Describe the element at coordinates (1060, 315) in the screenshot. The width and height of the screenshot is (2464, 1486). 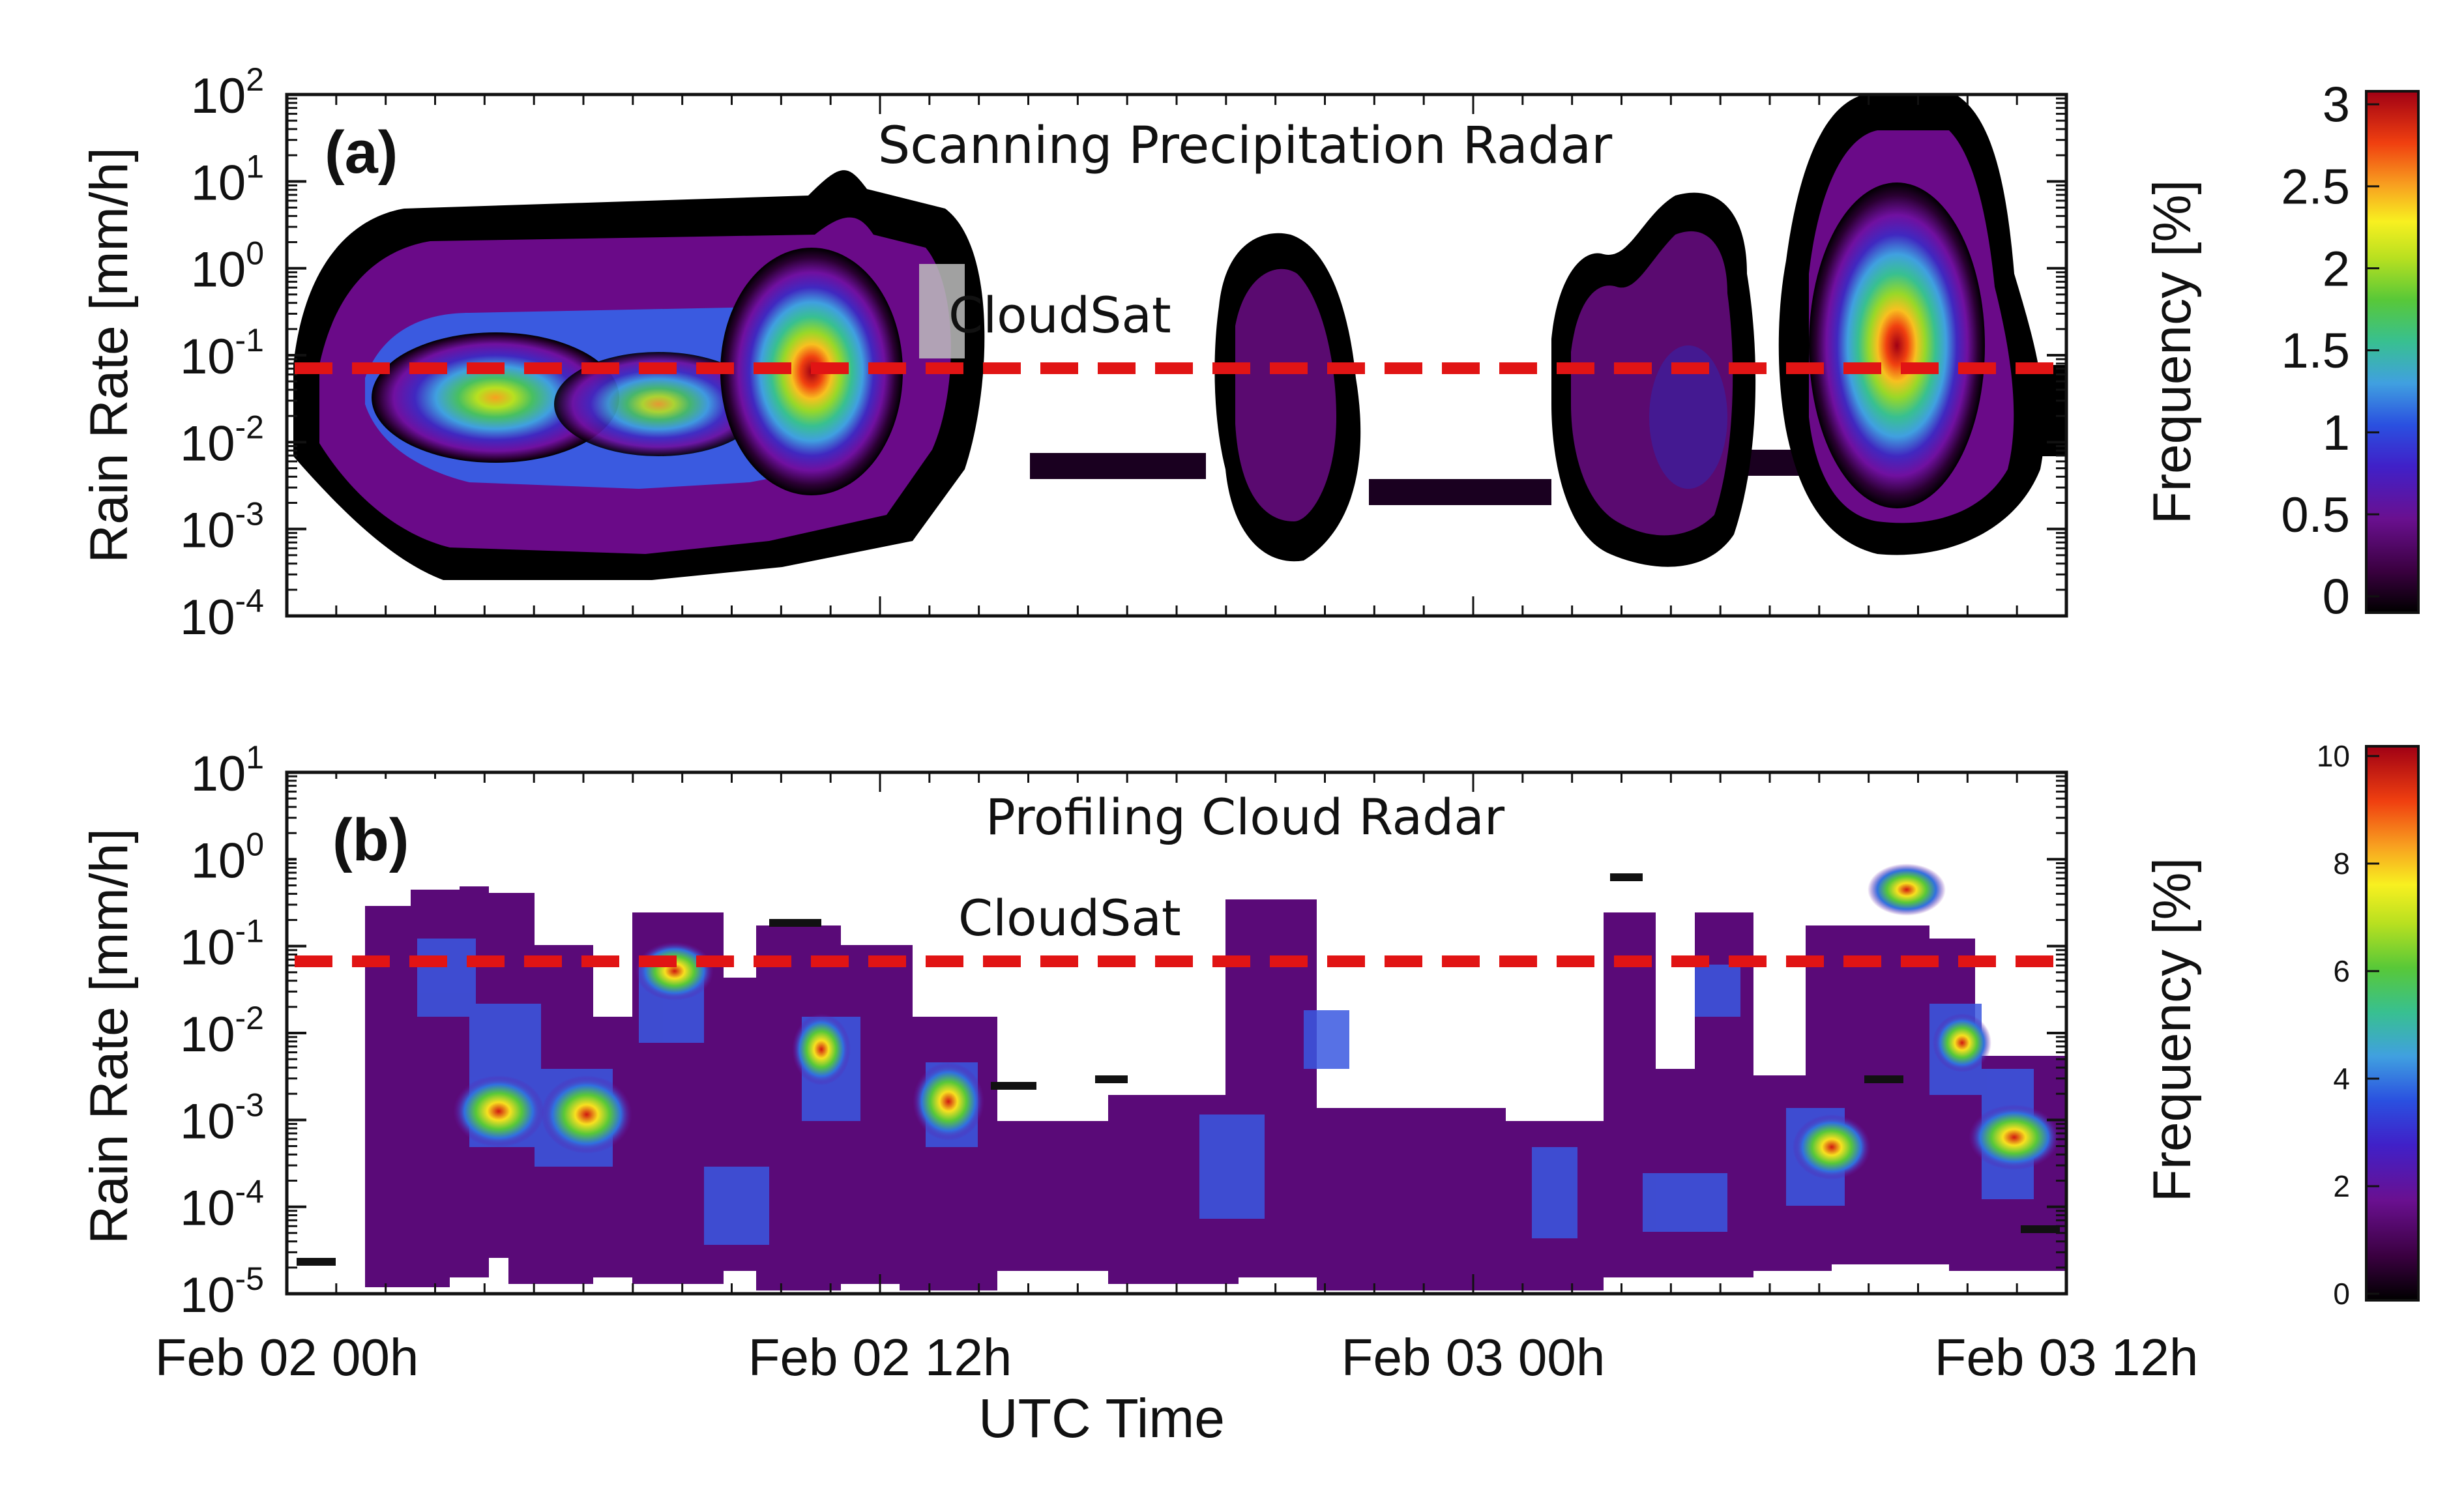
I see `panel-a-cloudsat-label: CloudSat` at that location.